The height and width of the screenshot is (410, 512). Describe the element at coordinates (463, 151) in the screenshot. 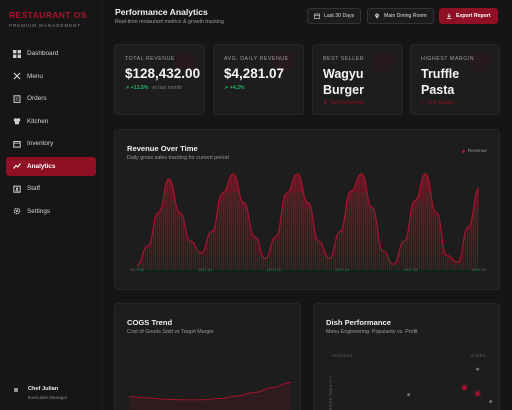

I see `legend-swatch` at that location.